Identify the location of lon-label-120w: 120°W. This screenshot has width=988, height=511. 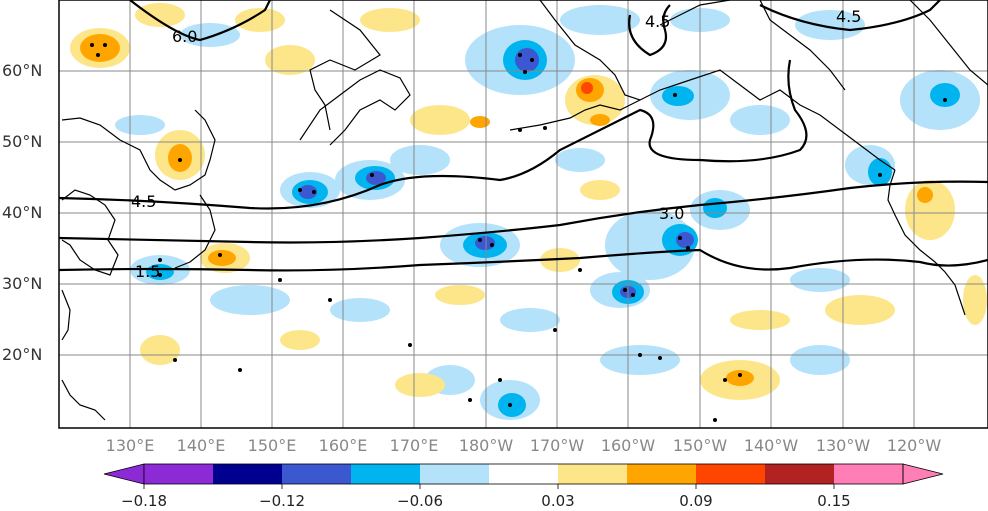
(914, 445).